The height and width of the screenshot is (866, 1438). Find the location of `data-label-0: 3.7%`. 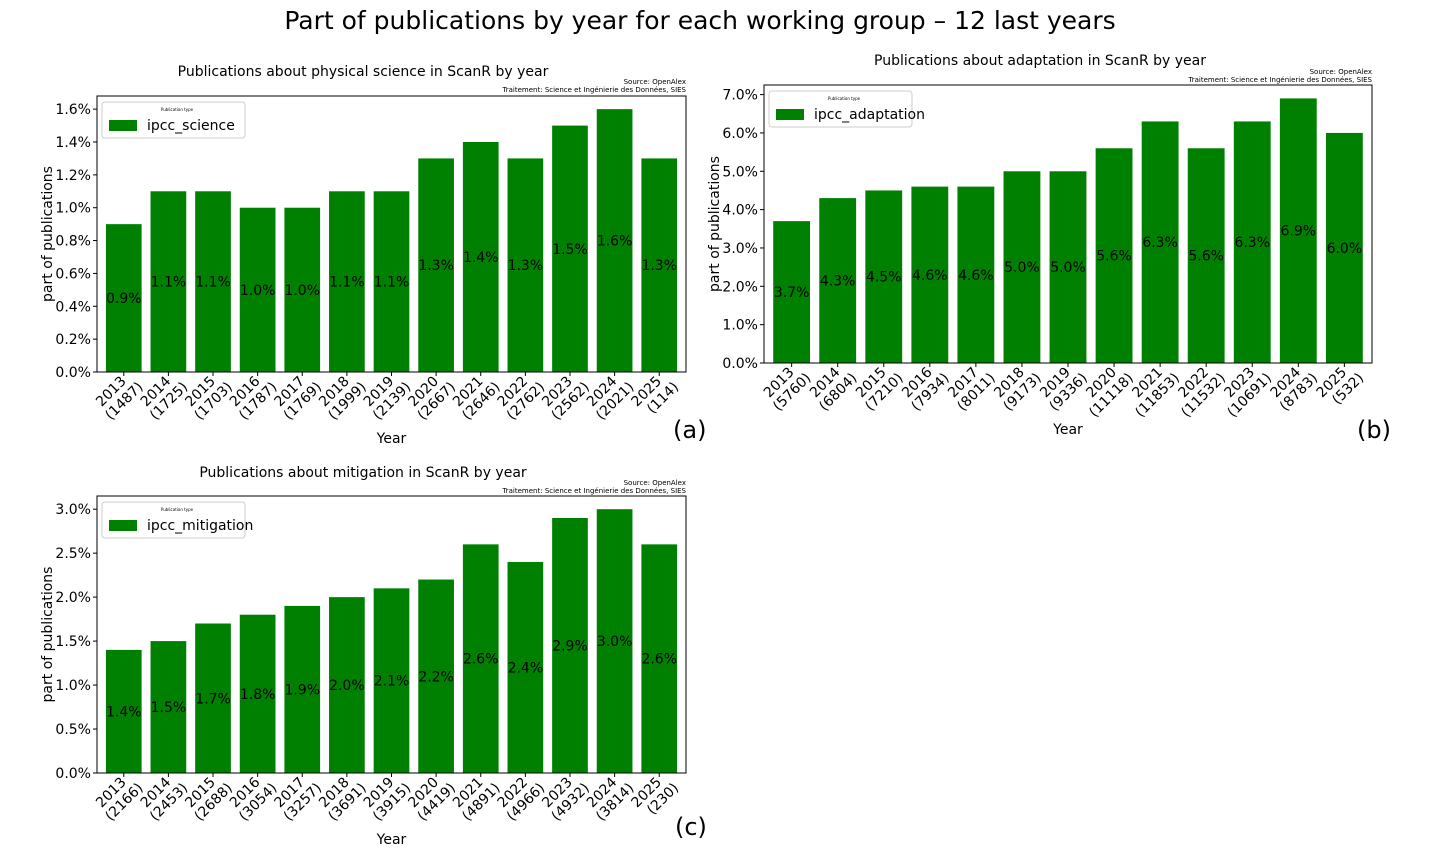

data-label-0: 3.7% is located at coordinates (792, 293).